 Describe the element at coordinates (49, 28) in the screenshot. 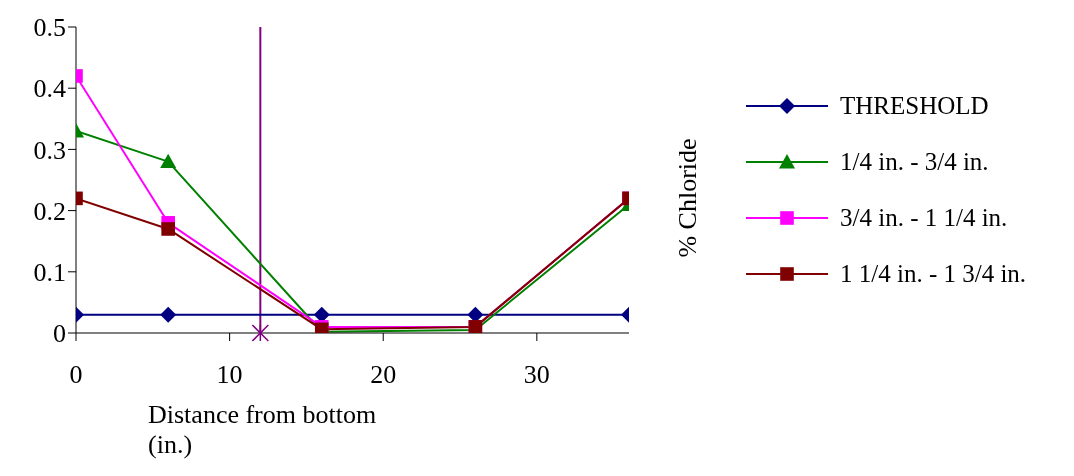

I see `y-tick-label: 0.5` at that location.